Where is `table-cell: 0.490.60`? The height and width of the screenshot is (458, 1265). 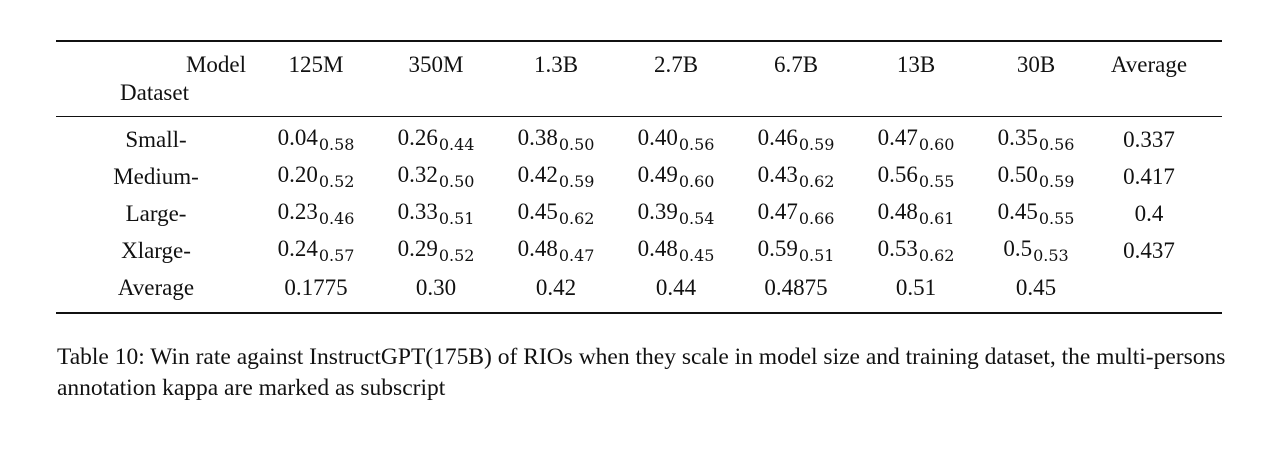
table-cell: 0.490.60 is located at coordinates (676, 176).